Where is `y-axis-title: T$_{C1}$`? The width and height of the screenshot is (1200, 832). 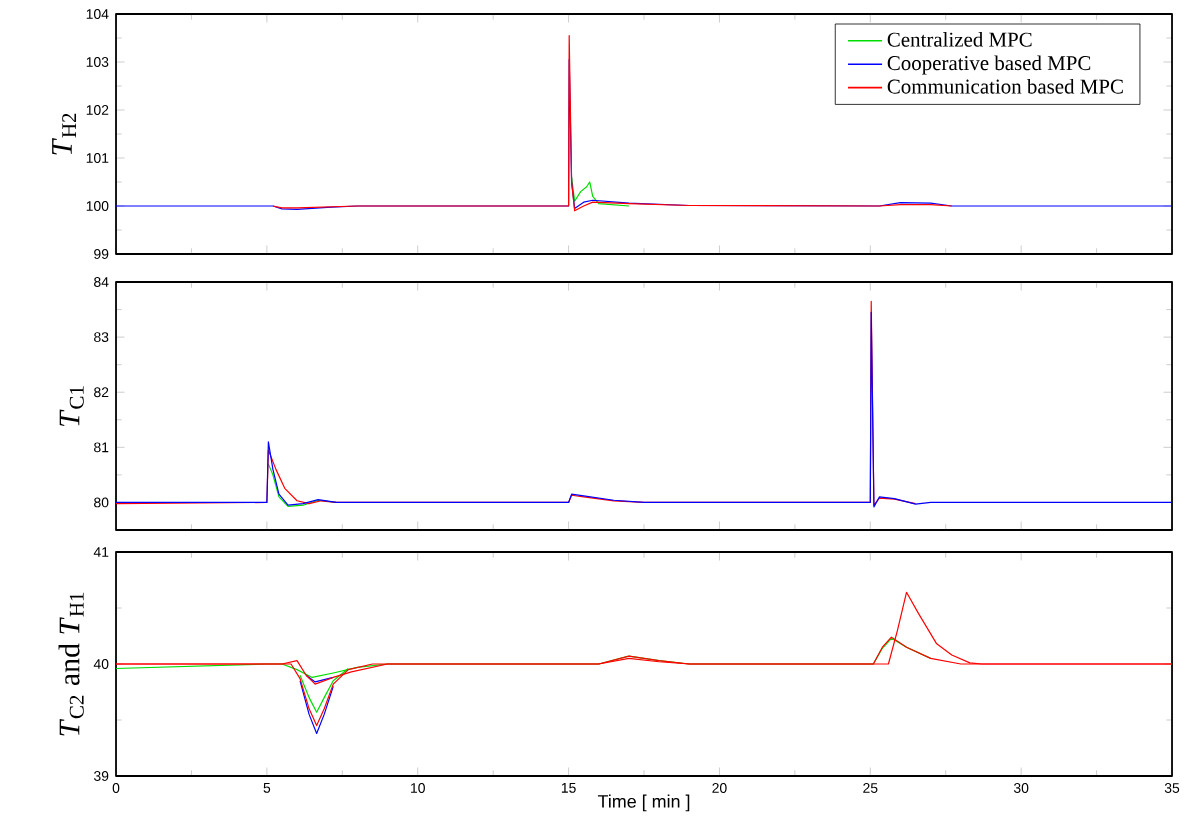 y-axis-title: T$_{C1}$ is located at coordinates (71, 406).